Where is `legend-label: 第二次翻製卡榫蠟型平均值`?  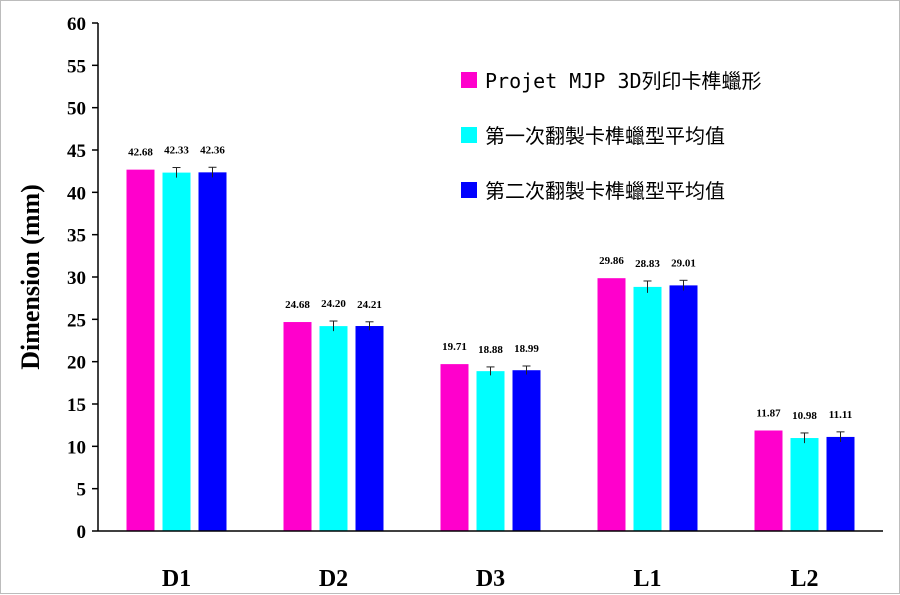 legend-label: 第二次翻製卡榫蠟型平均值 is located at coordinates (605, 191).